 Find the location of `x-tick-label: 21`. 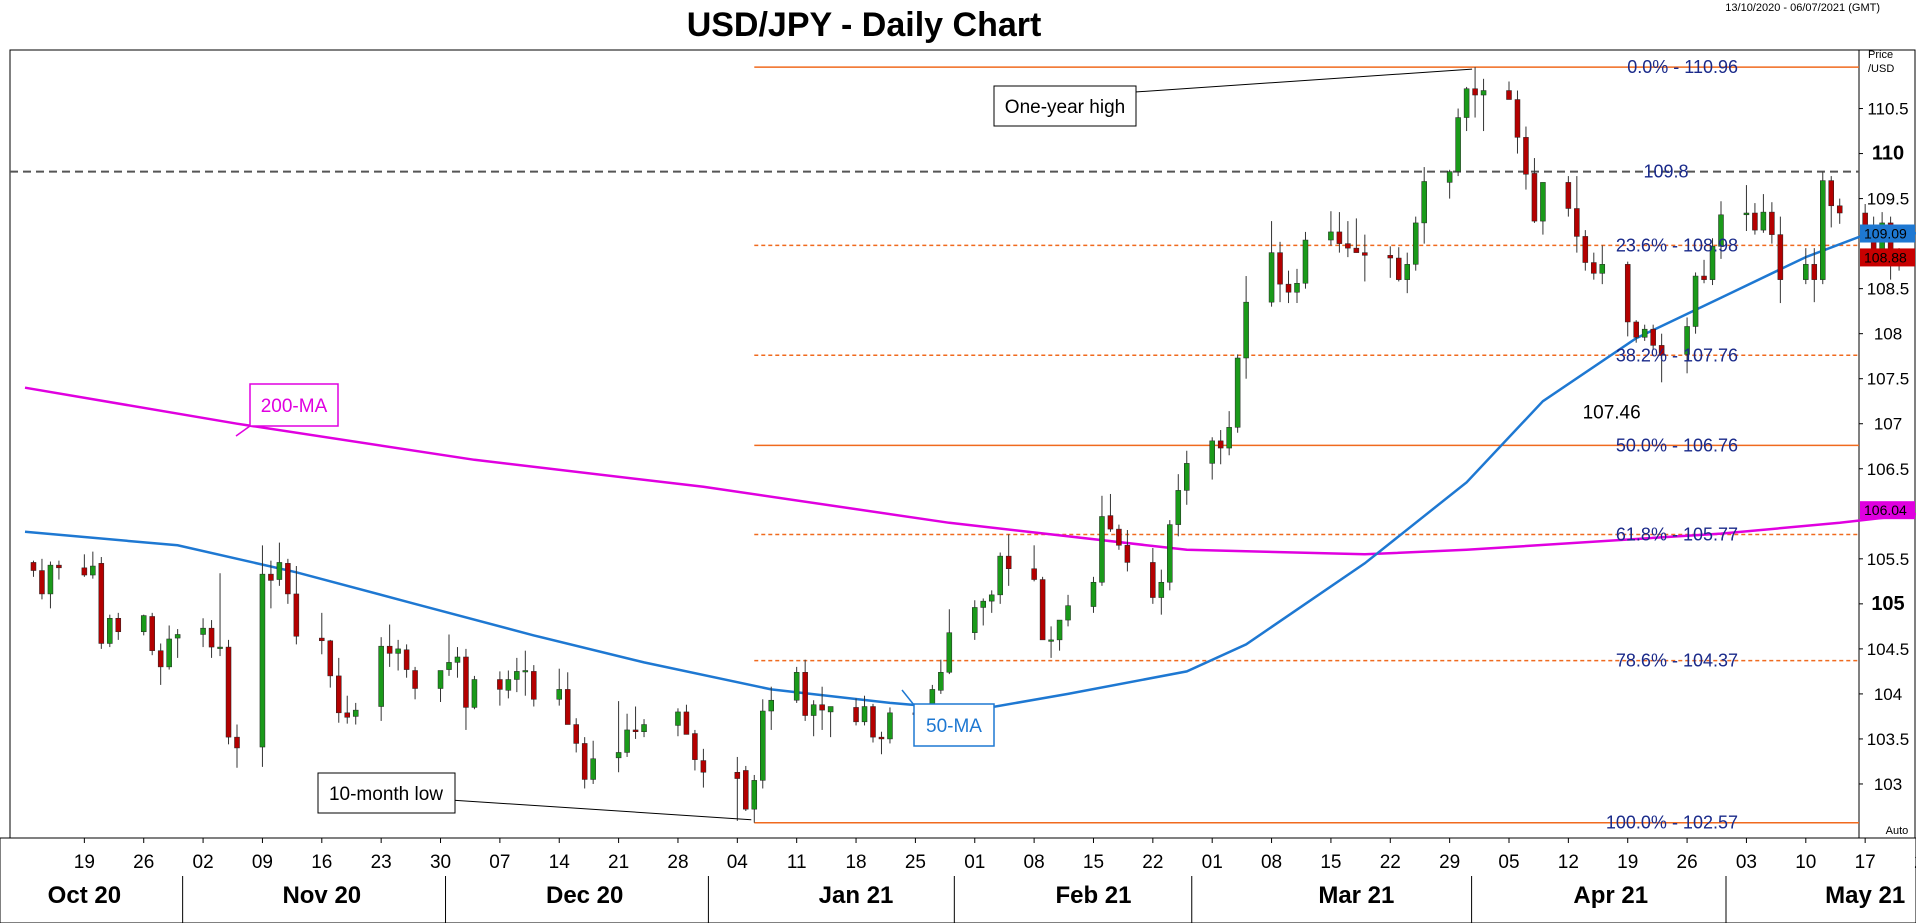

x-tick-label: 21 is located at coordinates (618, 862).